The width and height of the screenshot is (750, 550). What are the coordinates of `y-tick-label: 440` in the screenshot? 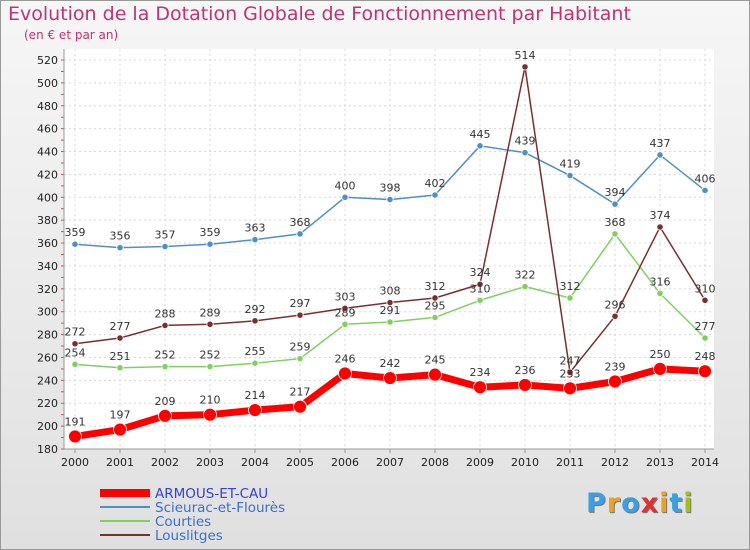 It's located at (47, 152).